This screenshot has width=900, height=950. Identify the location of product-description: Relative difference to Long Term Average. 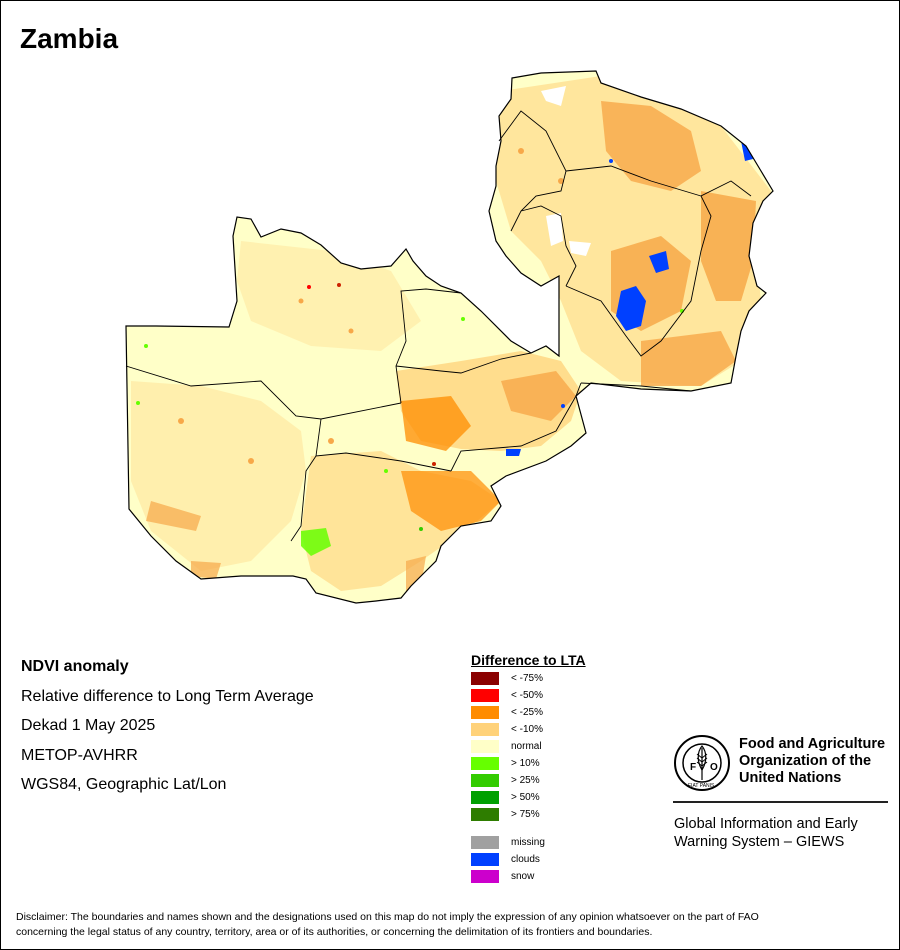
(167, 696).